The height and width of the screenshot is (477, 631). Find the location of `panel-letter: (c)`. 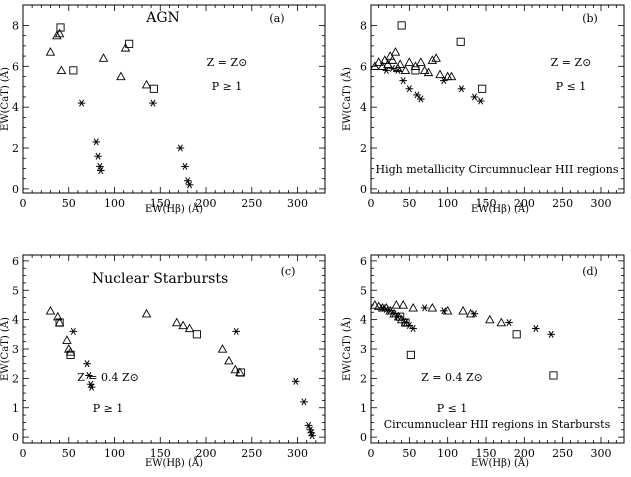

panel-letter: (c) is located at coordinates (288, 271).